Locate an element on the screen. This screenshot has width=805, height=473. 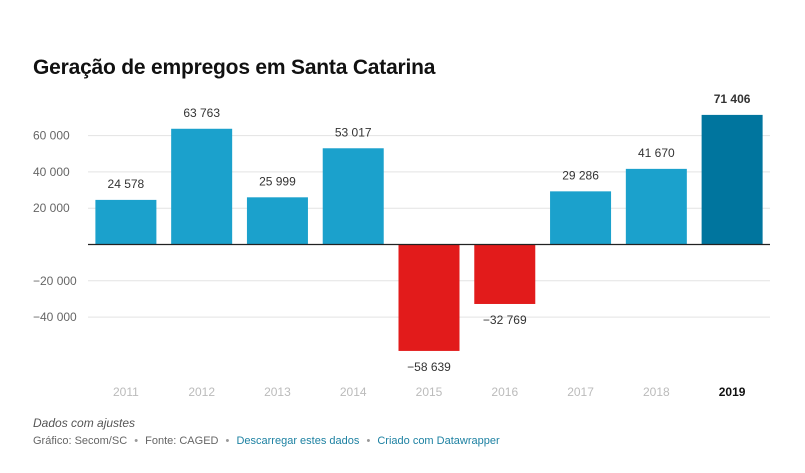
bar-2018 is located at coordinates (656, 206).